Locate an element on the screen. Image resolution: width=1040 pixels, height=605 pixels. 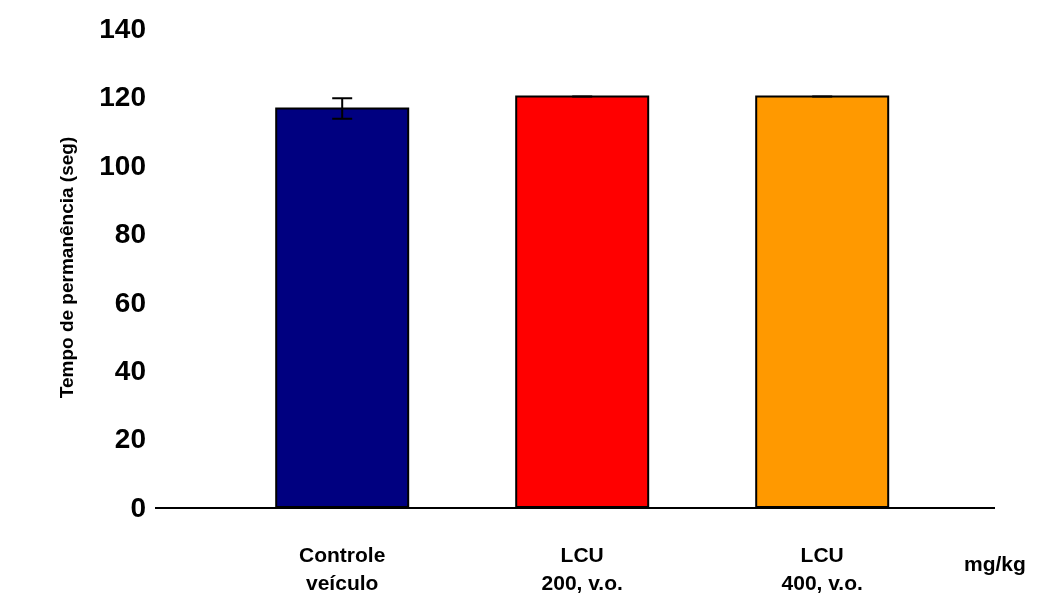
y-tick-label: 20 is located at coordinates (130, 439).